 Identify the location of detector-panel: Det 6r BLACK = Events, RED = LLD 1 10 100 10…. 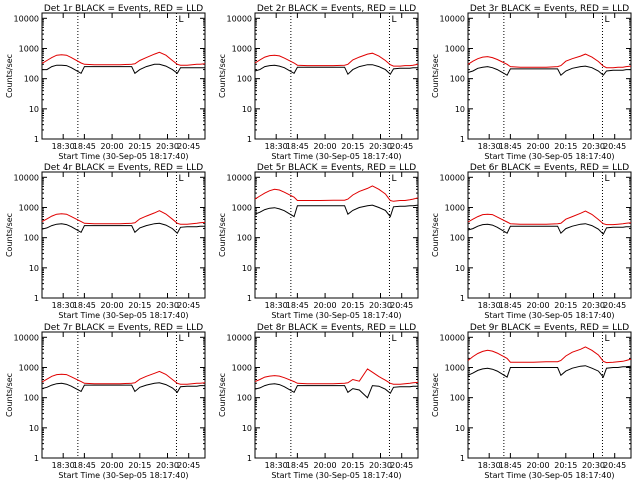
(531, 241).